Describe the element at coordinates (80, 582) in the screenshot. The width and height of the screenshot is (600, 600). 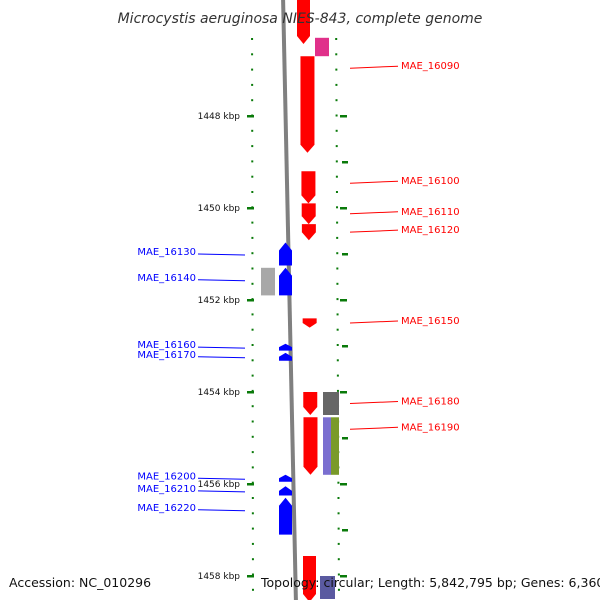
I see `accession-text: Accession: NC_010296` at that location.